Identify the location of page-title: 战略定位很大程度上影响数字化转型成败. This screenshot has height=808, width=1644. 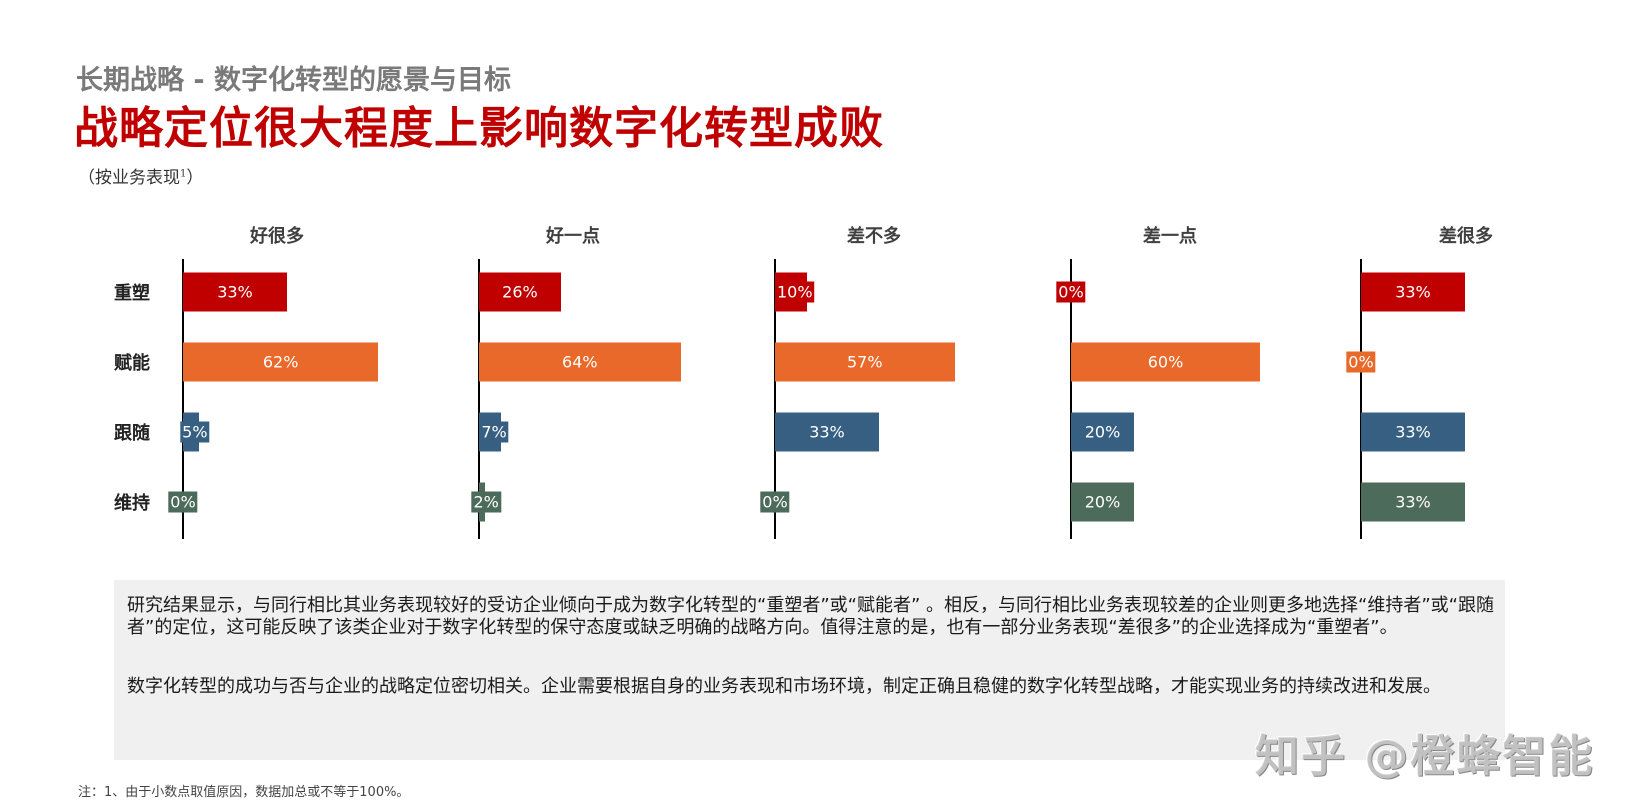
(479, 128).